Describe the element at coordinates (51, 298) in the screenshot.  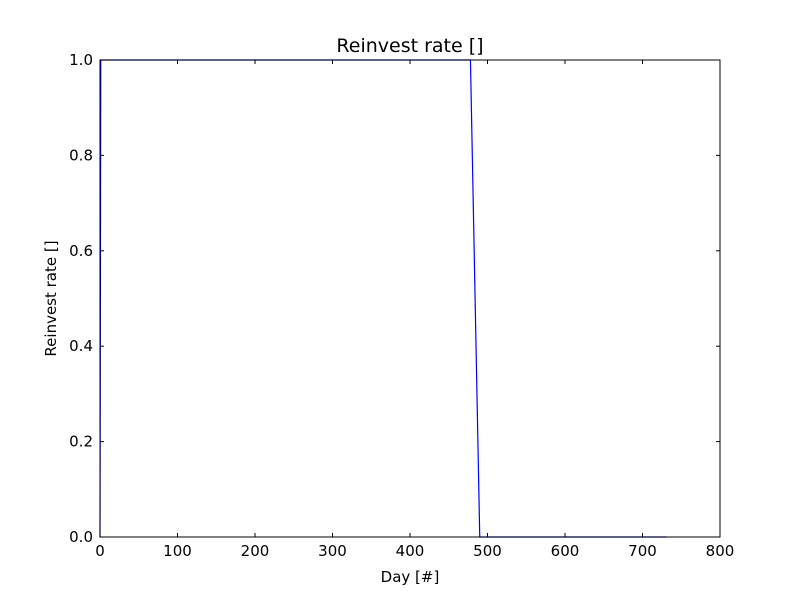
I see `y-axis-label: Reinvest rate []` at that location.